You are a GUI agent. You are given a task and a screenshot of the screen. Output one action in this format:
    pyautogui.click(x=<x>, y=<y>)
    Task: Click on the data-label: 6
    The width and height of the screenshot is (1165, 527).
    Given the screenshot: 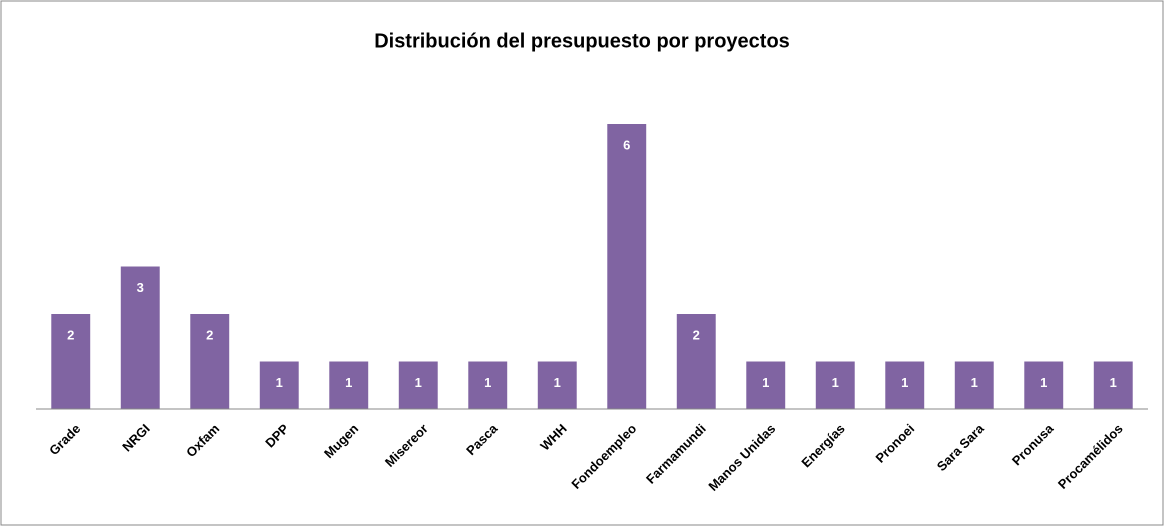 What is the action you would take?
    pyautogui.click(x=626, y=144)
    